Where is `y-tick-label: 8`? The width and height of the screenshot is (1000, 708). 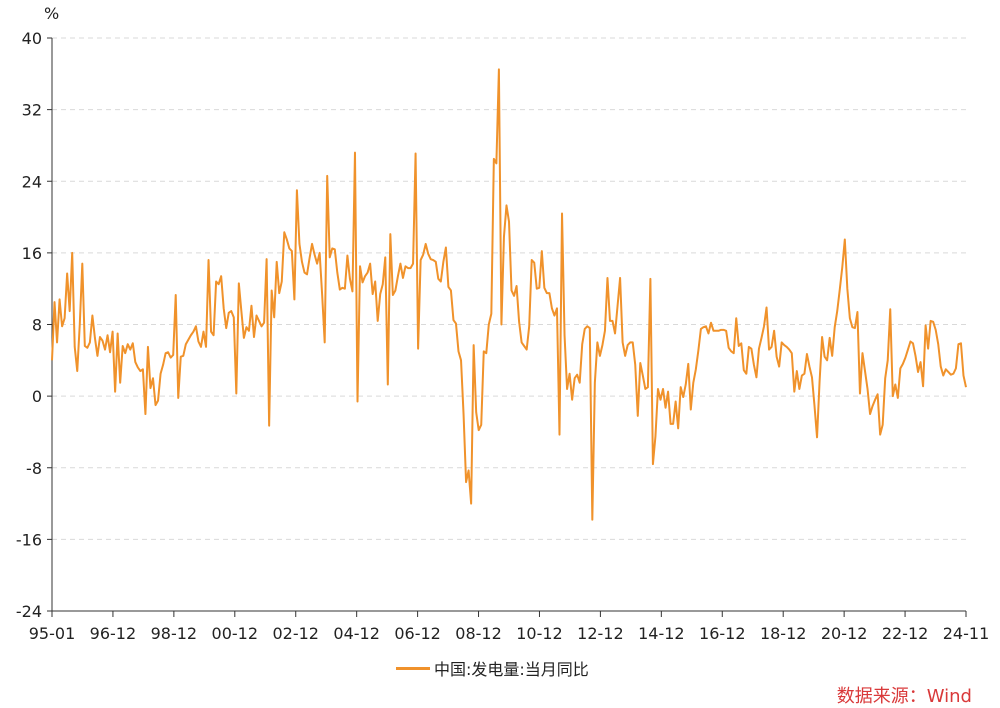
y-tick-label: 8 is located at coordinates (37, 325).